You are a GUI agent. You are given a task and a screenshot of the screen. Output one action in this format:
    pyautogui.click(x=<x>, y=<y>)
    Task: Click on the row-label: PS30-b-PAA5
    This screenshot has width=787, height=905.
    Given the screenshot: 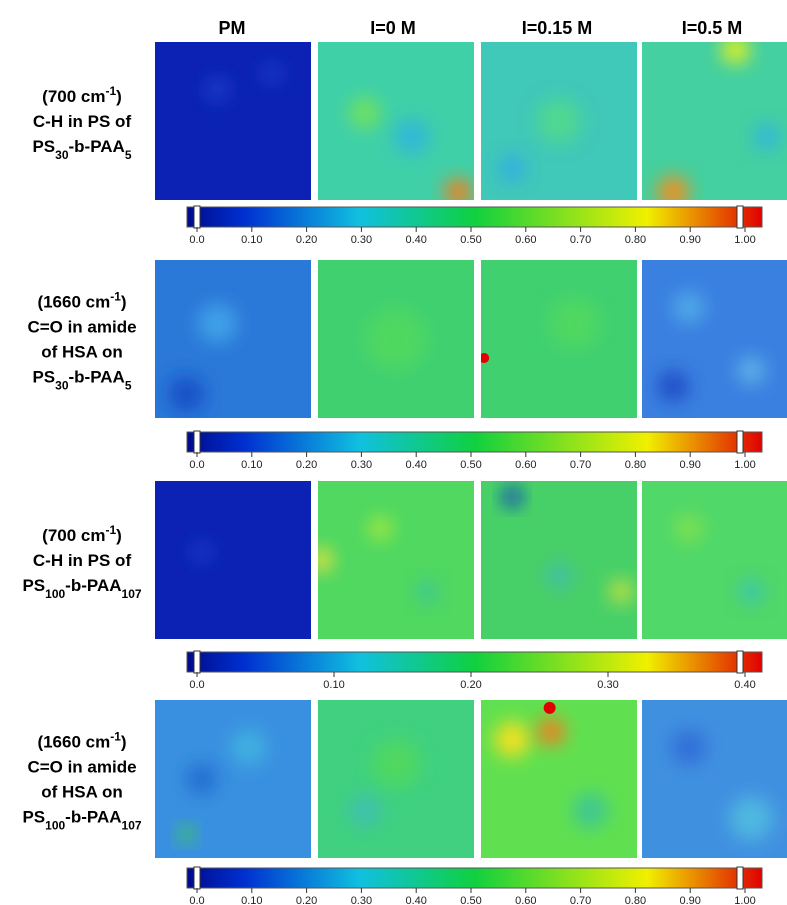 What is the action you would take?
    pyautogui.click(x=81, y=149)
    